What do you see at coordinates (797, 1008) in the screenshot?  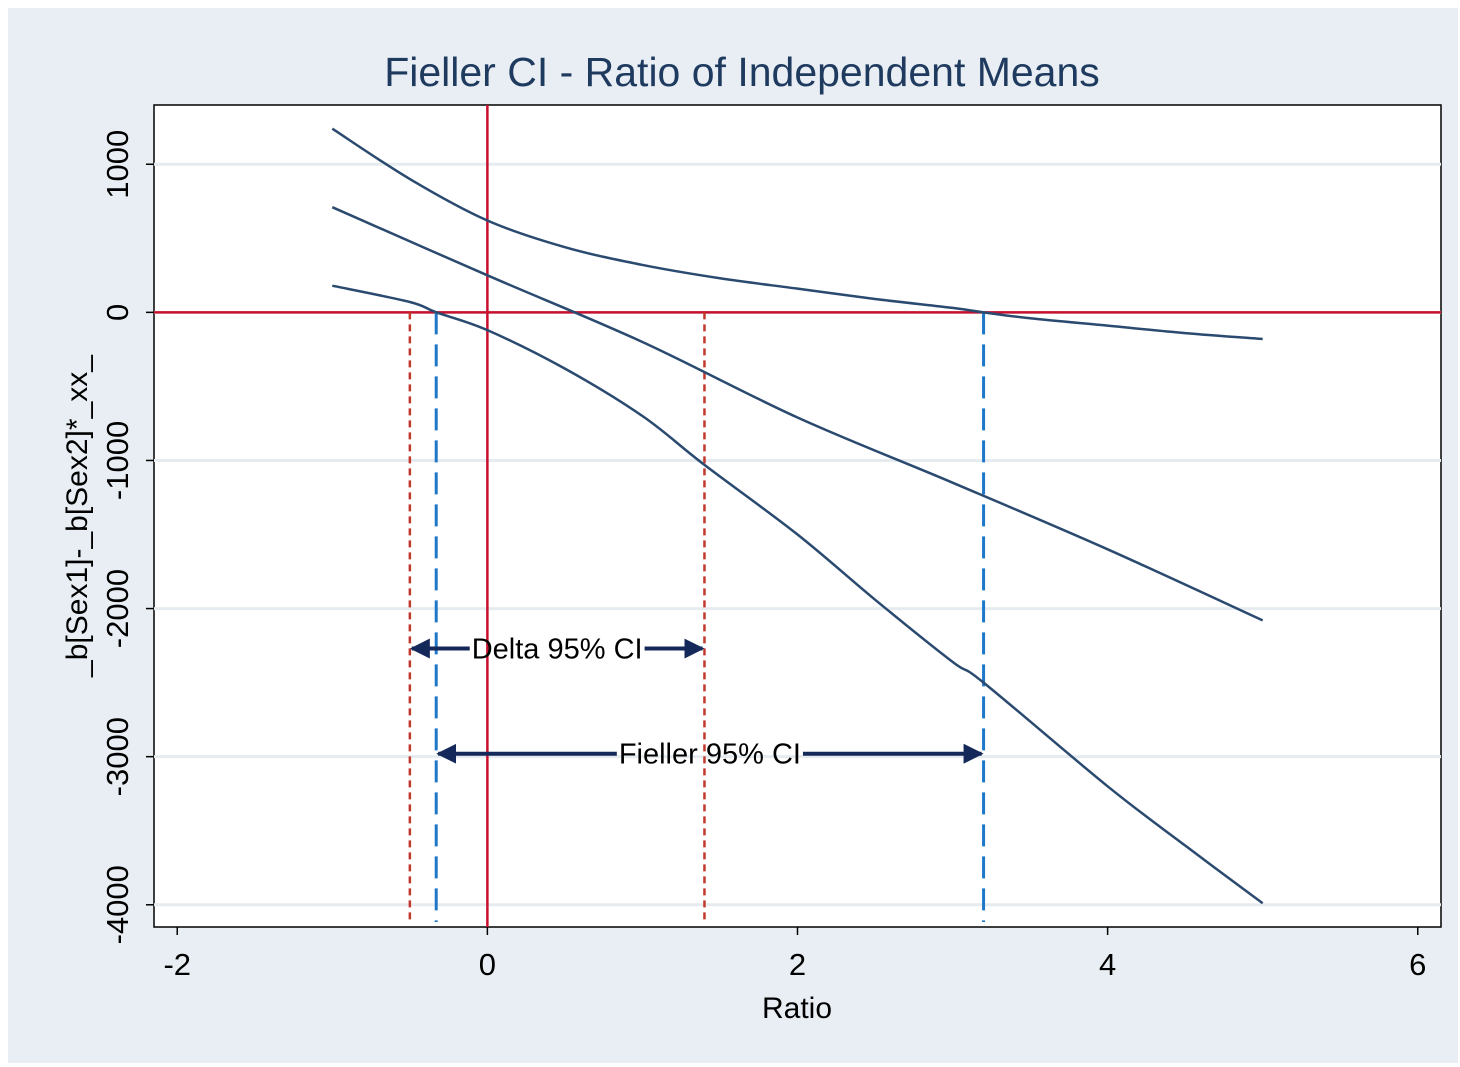 I see `x-axis-title: Ratio` at bounding box center [797, 1008].